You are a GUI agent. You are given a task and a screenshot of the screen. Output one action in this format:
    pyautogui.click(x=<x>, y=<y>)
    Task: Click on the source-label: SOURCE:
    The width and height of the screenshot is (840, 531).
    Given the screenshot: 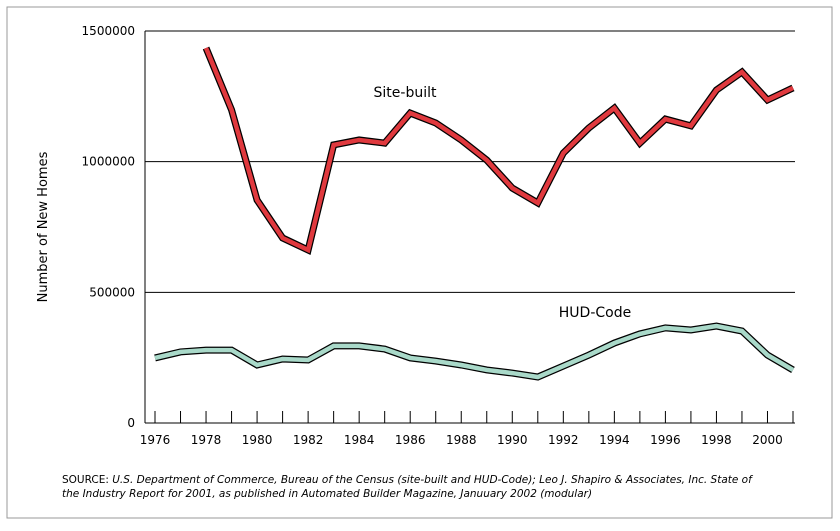 What is the action you would take?
    pyautogui.click(x=85, y=480)
    